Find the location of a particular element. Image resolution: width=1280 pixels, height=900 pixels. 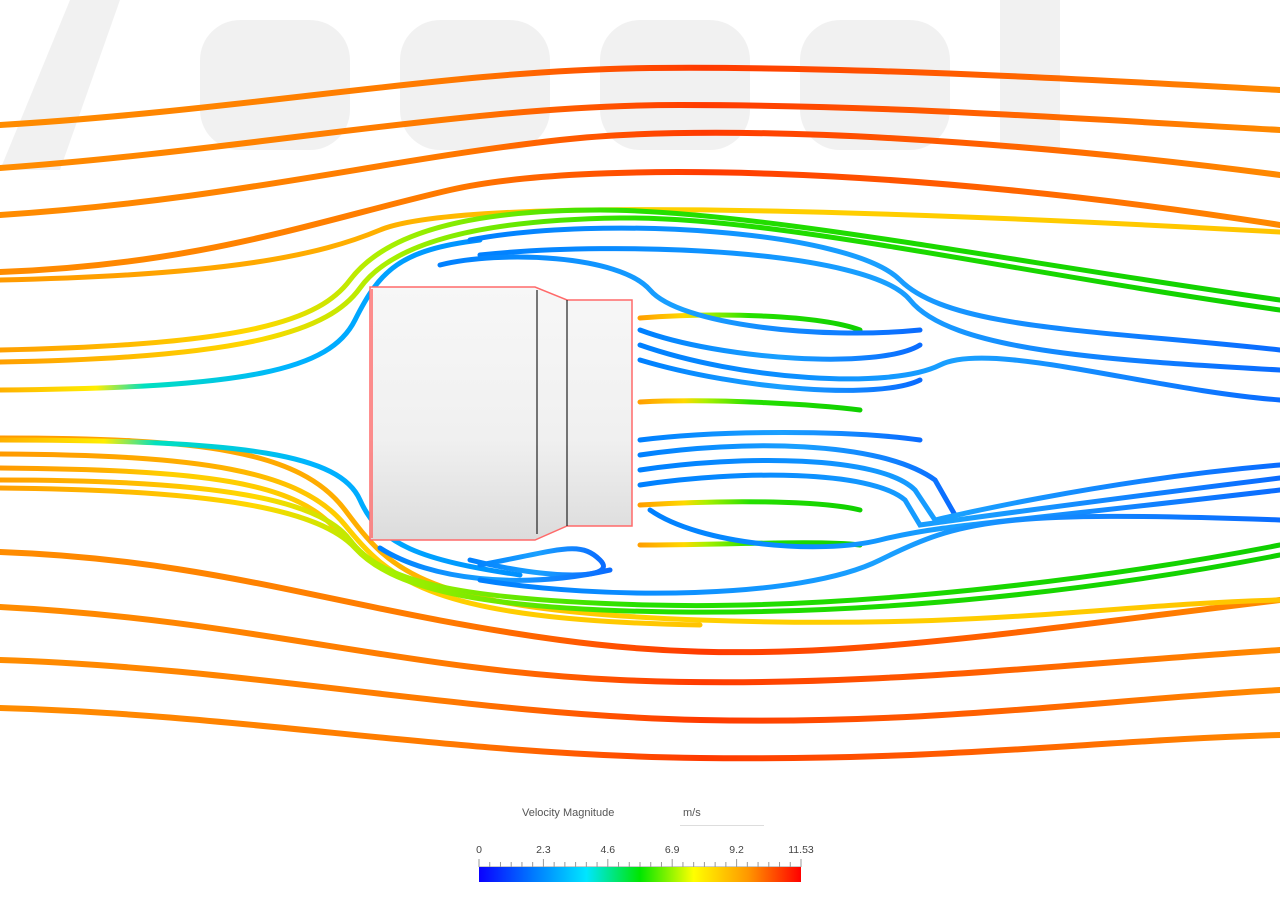

legend-unit-label: m/s is located at coordinates (692, 813).